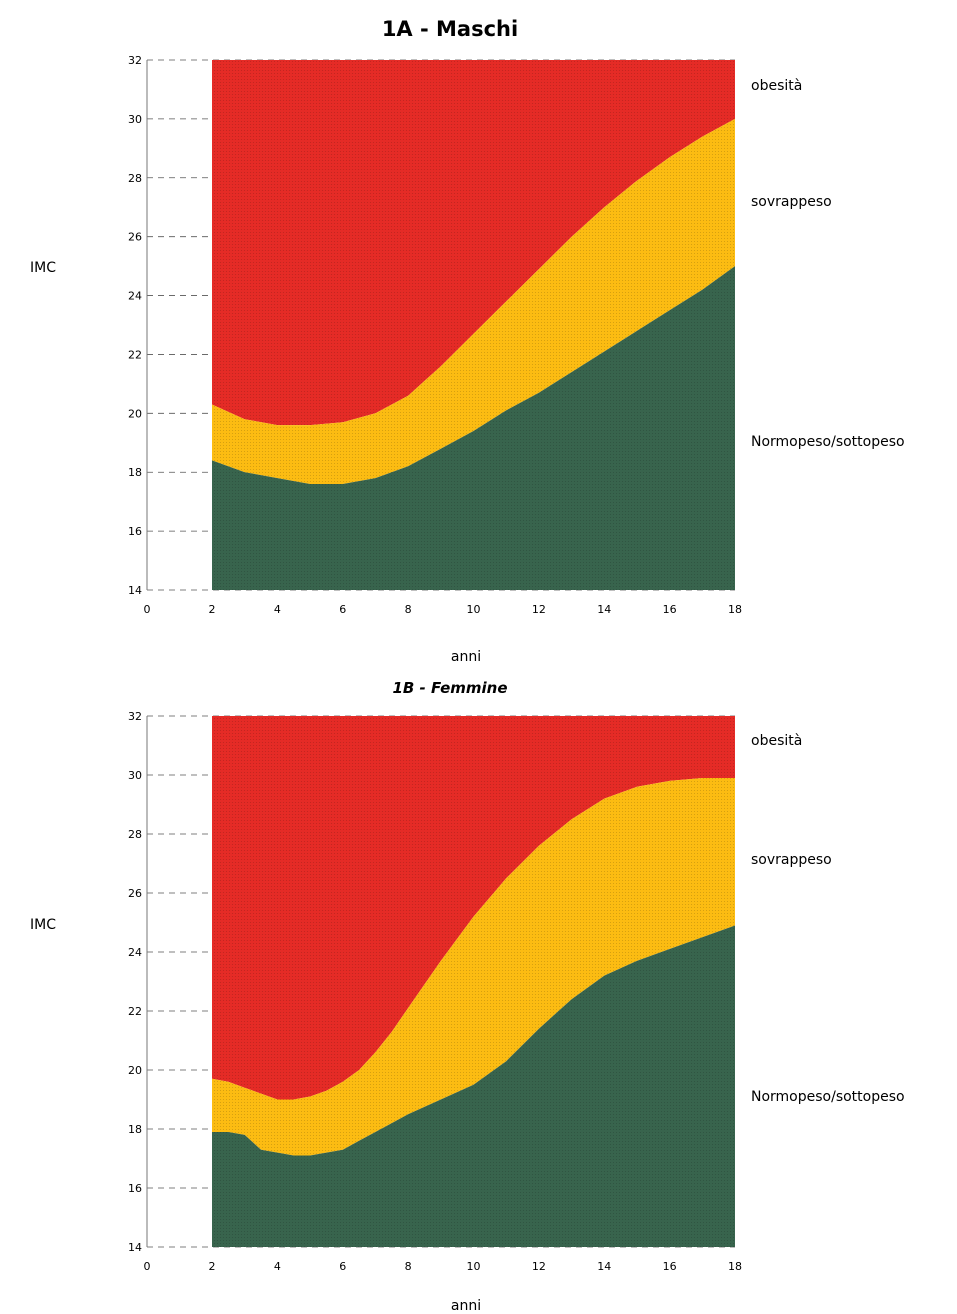 The height and width of the screenshot is (1314, 957). What do you see at coordinates (450, 29) in the screenshot?
I see `chart-title: 1A - Maschi` at bounding box center [450, 29].